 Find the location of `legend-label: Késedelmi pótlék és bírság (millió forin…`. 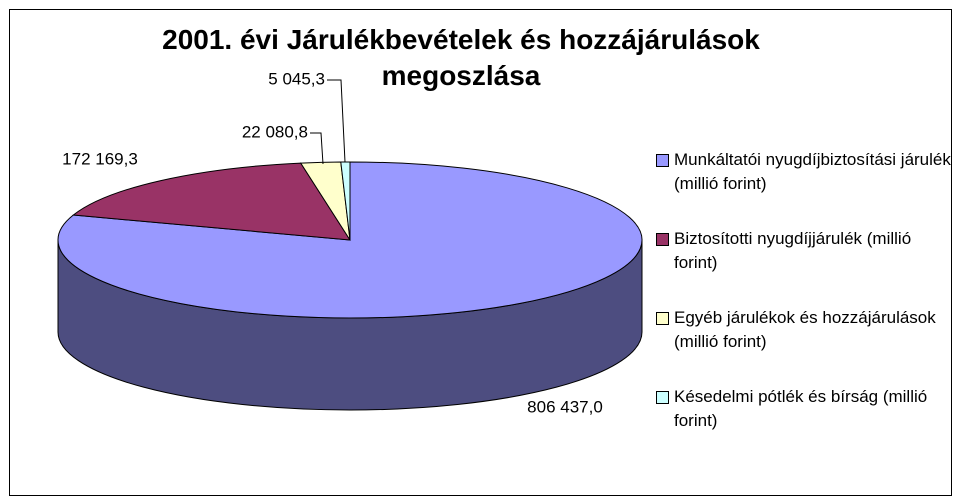

legend-label: Késedelmi pótlék és bírság (millió forin… is located at coordinates (801, 408).